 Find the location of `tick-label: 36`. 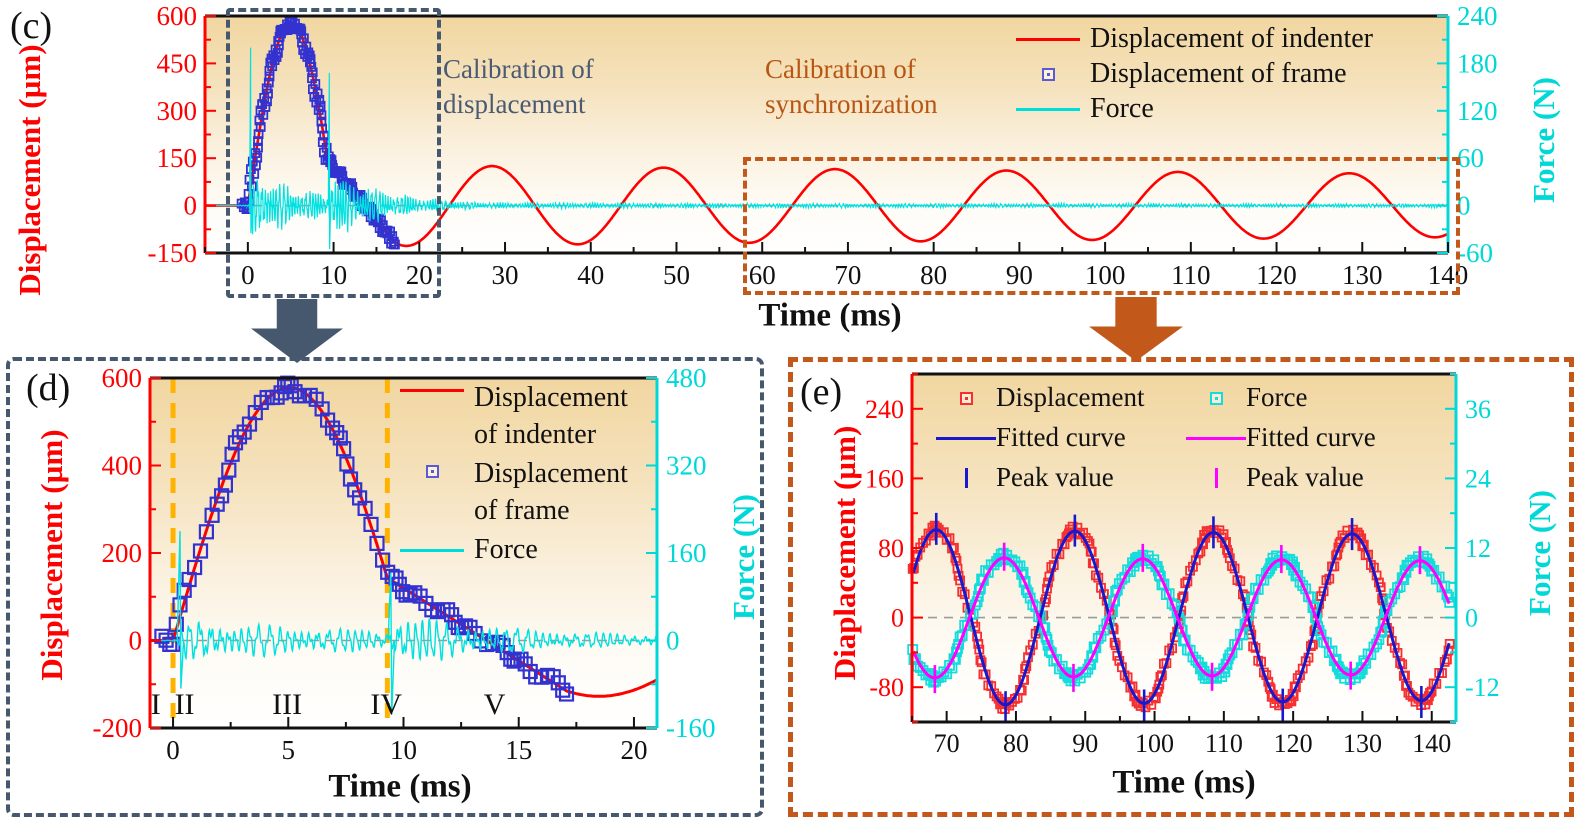

tick-label: 36 is located at coordinates (1478, 409).